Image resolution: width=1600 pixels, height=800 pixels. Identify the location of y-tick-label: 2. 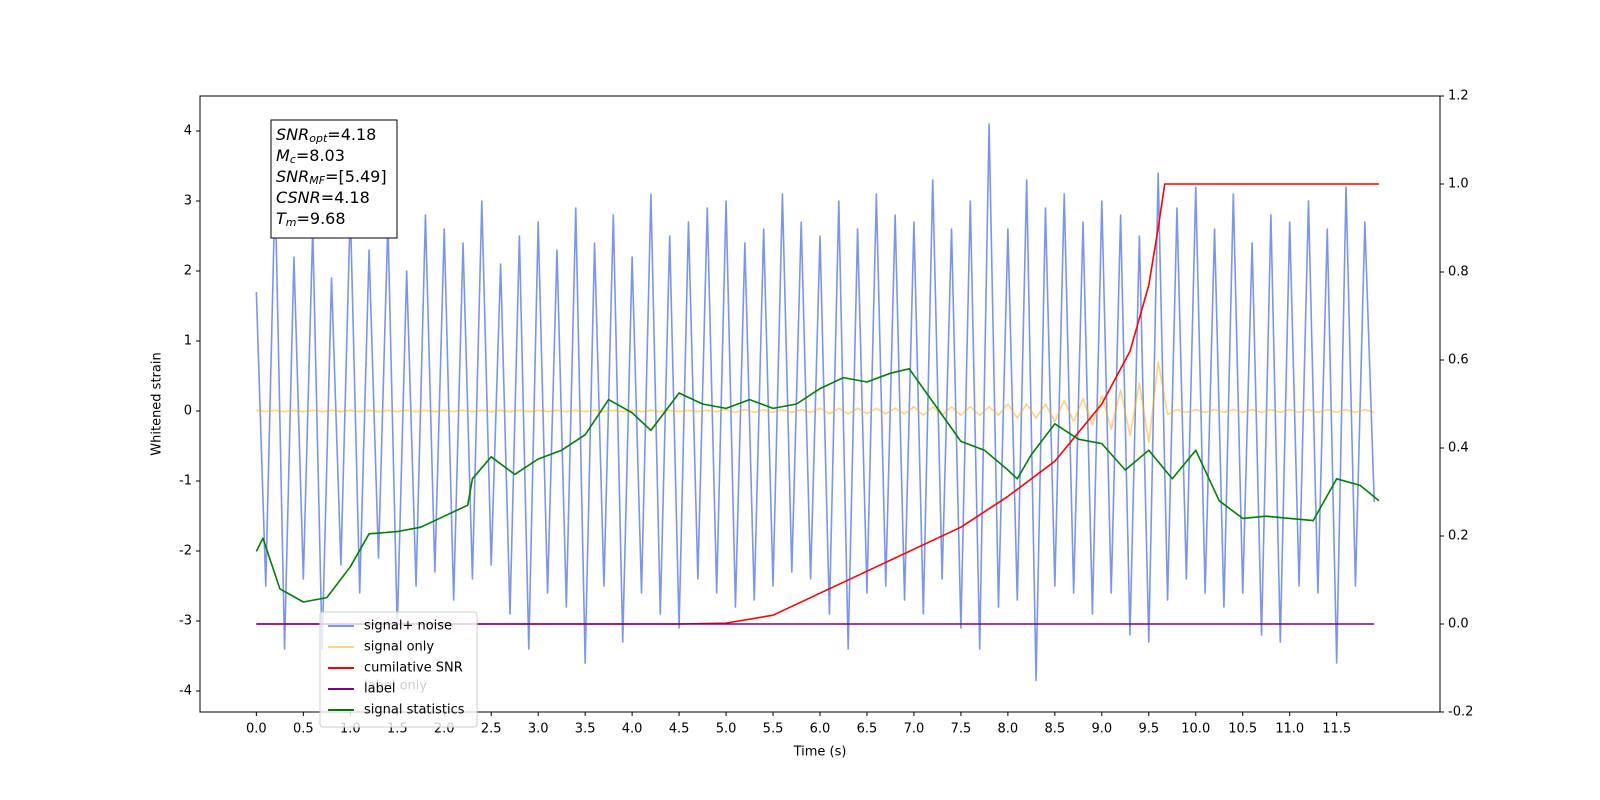
(188, 271).